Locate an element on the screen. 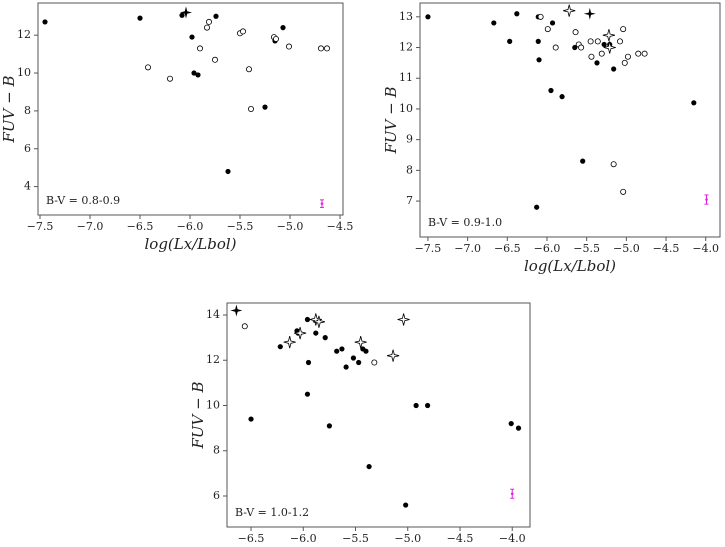 The height and width of the screenshot is (547, 725). y-tick-label: 11 is located at coordinates (406, 77).